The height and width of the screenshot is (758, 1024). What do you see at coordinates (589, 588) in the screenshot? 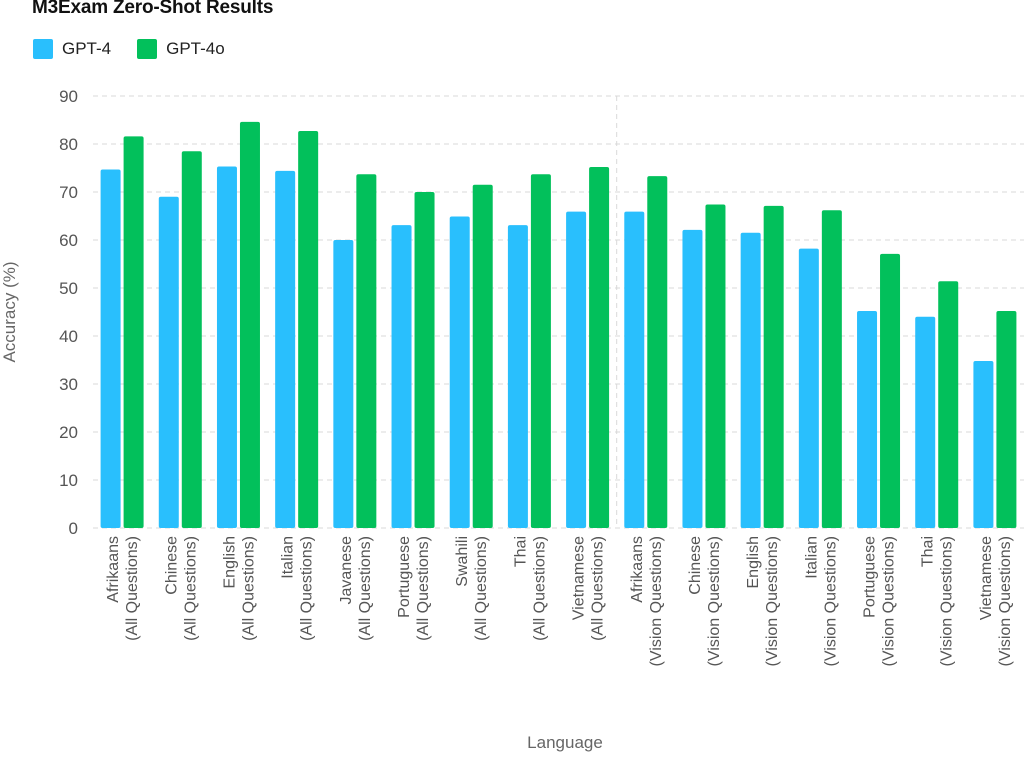
I see `x-category-label: Vietnamese (All Questions)` at bounding box center [589, 588].